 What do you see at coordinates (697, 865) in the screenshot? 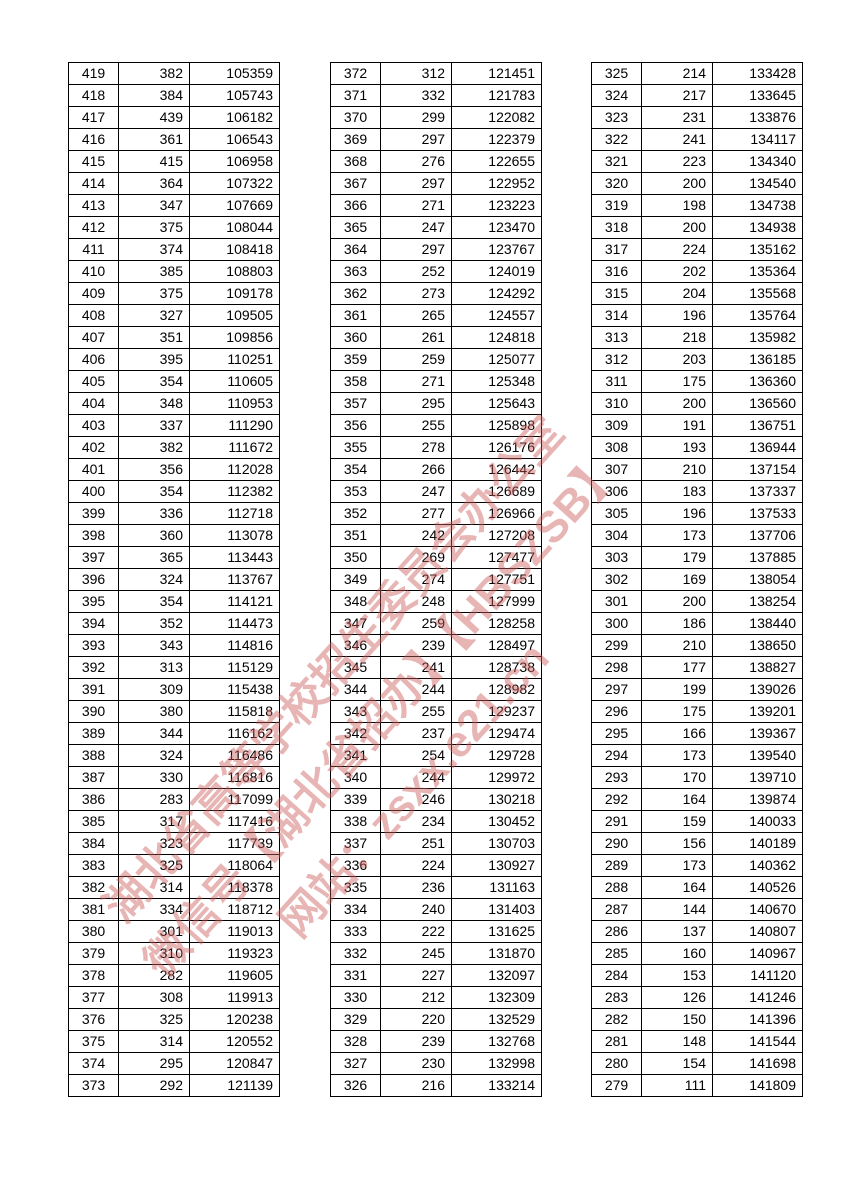
I see `table-row: 289 173 140362` at bounding box center [697, 865].